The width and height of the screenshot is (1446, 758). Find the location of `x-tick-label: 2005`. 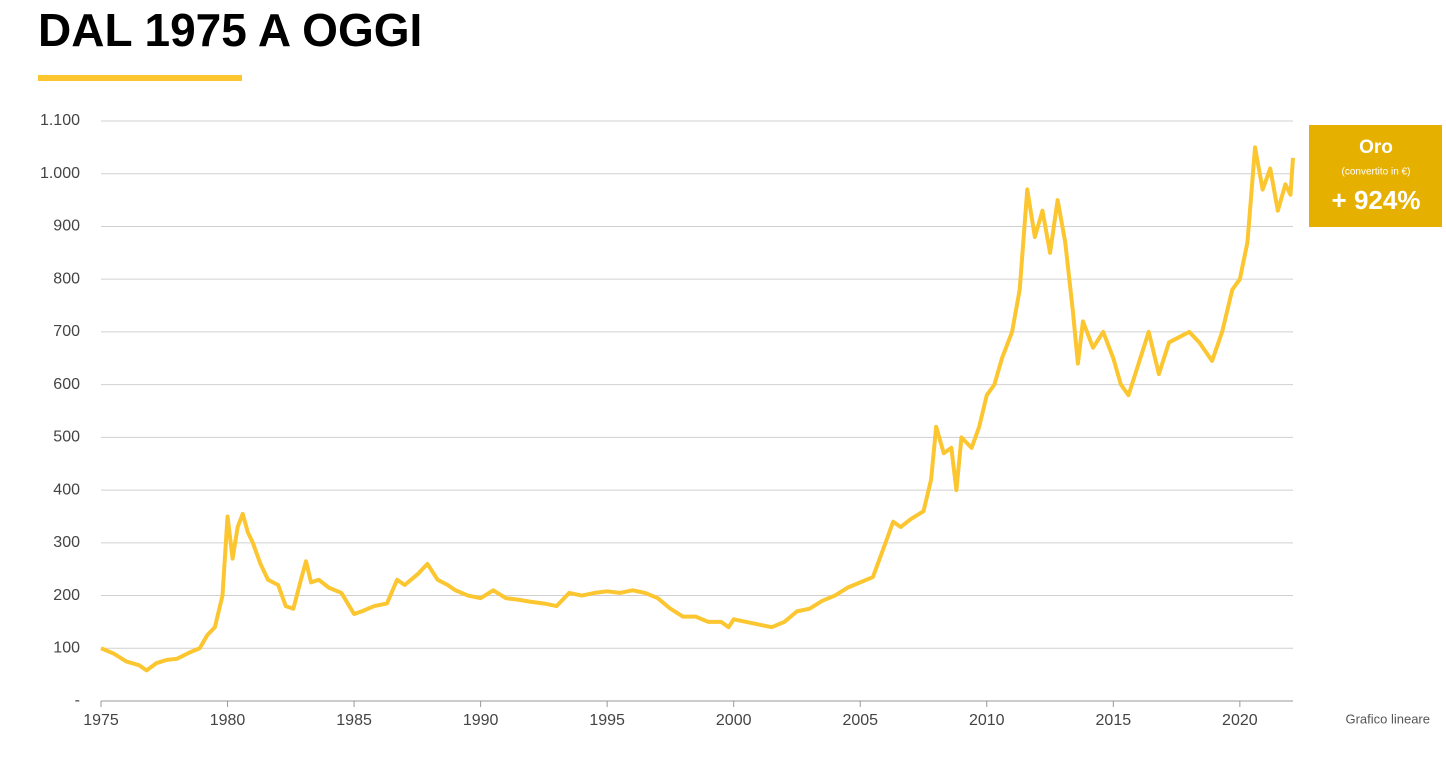

x-tick-label: 2005 is located at coordinates (860, 720).